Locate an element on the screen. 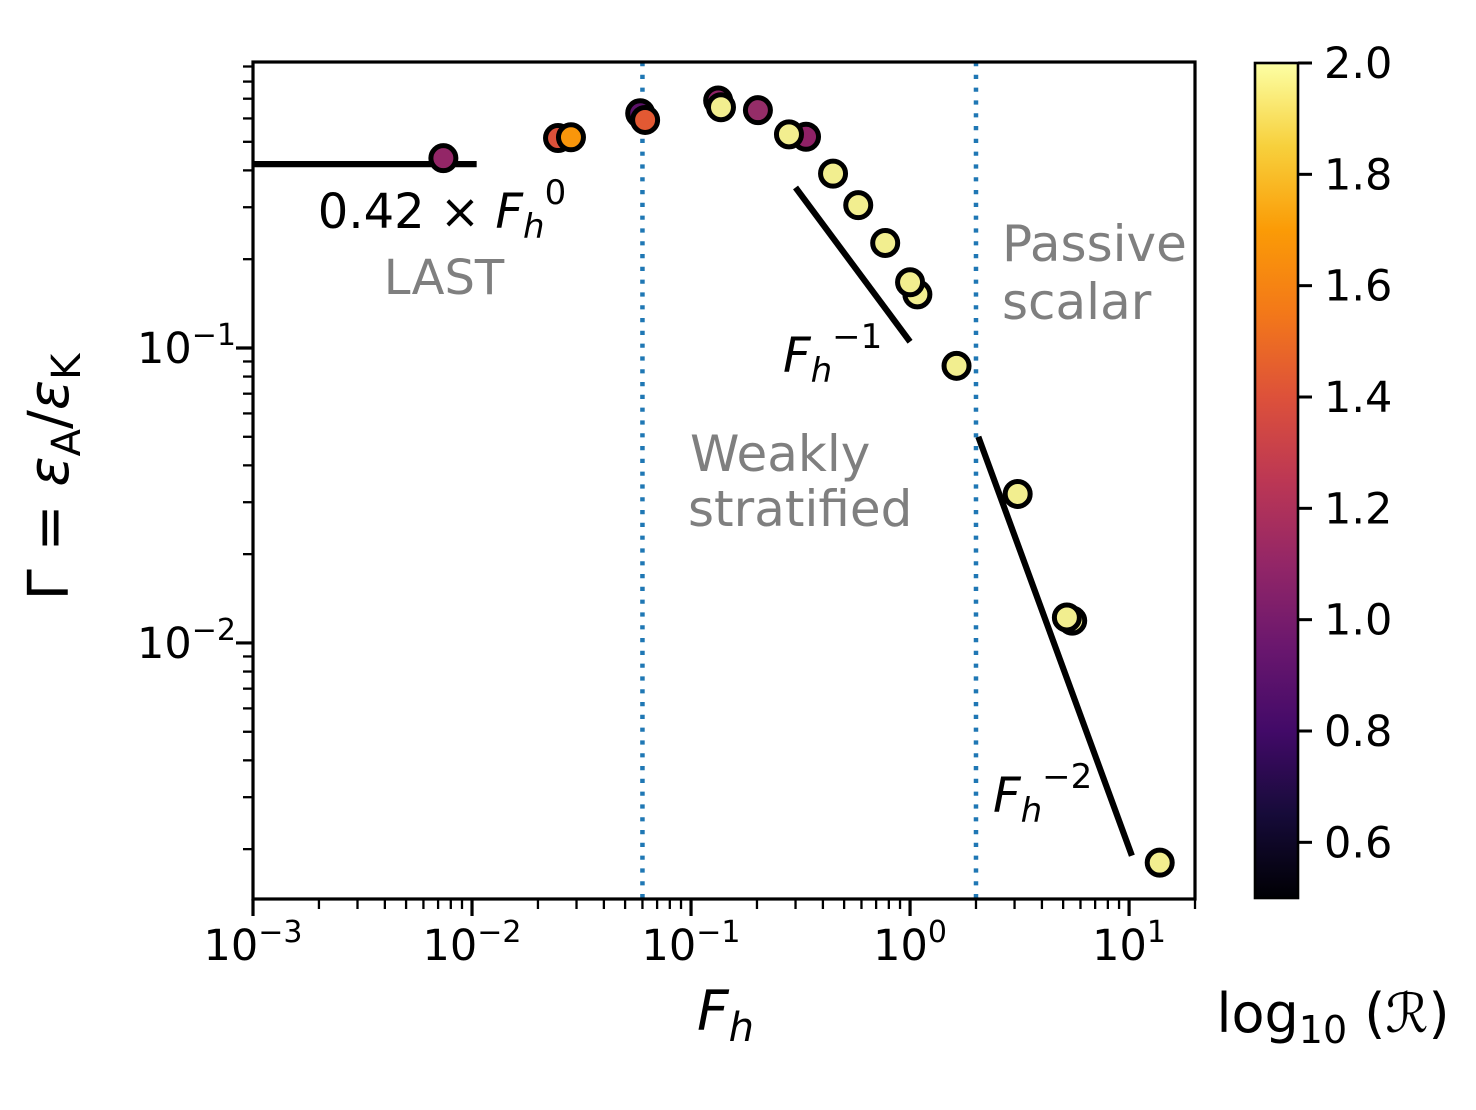  colorbar-tick-label: 1.4 is located at coordinates (1358, 398).